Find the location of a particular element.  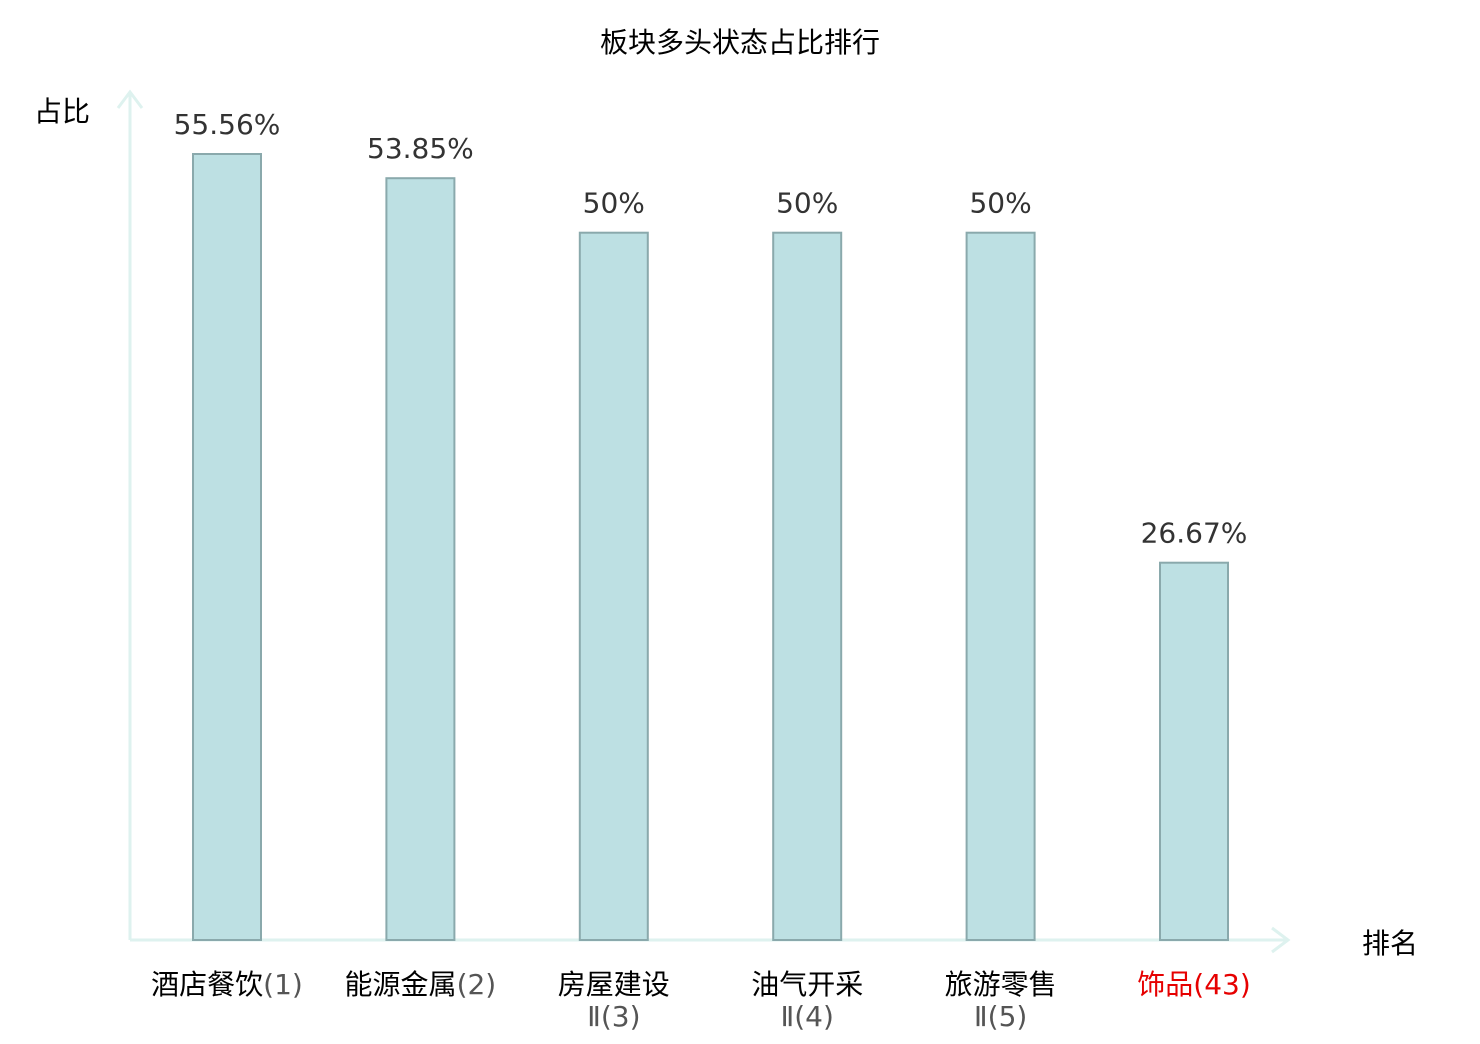

chart-title: 板块多头状态占比排行 is located at coordinates (740, 42).